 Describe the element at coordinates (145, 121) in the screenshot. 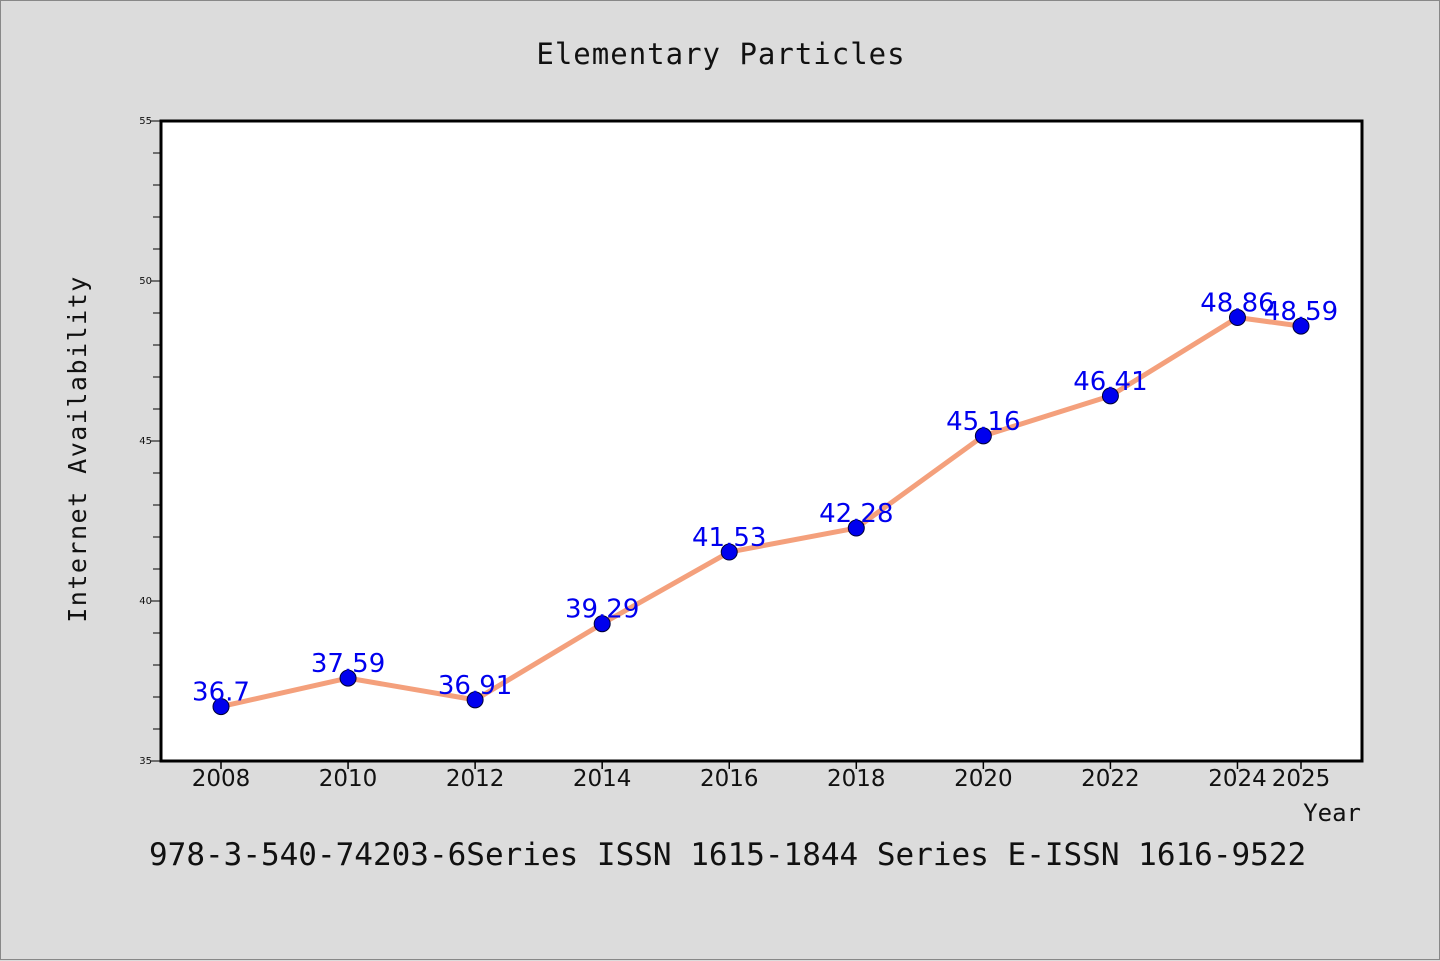

I see `y-tick-label: 55` at that location.